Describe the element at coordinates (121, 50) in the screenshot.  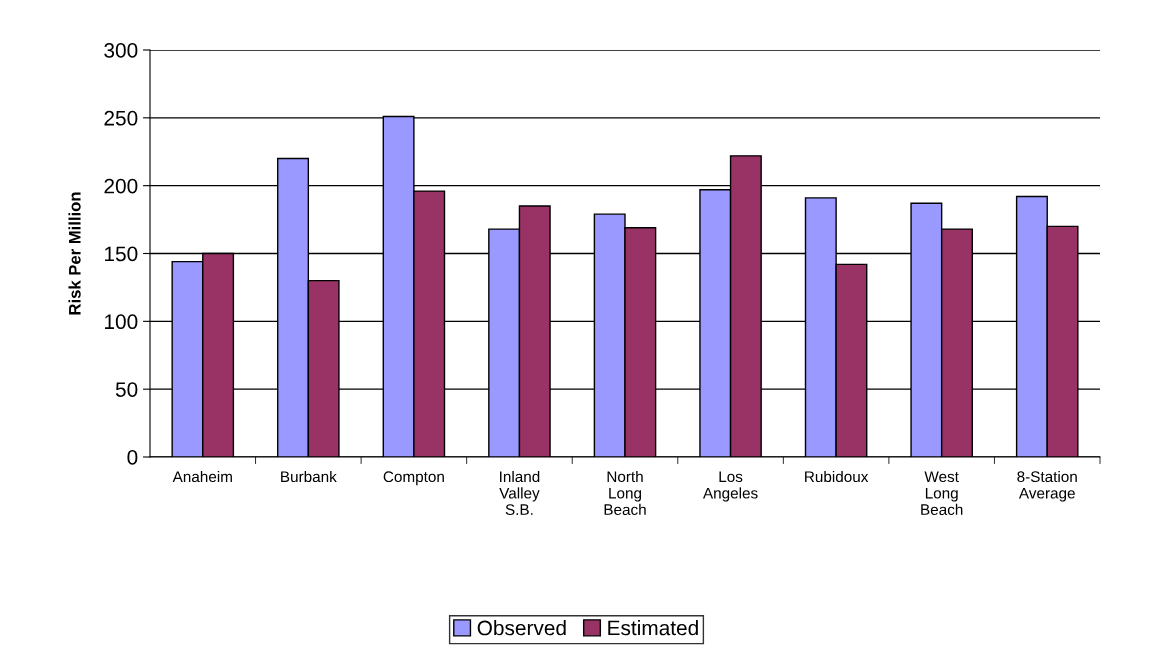
I see `y-tick-label: 300` at that location.